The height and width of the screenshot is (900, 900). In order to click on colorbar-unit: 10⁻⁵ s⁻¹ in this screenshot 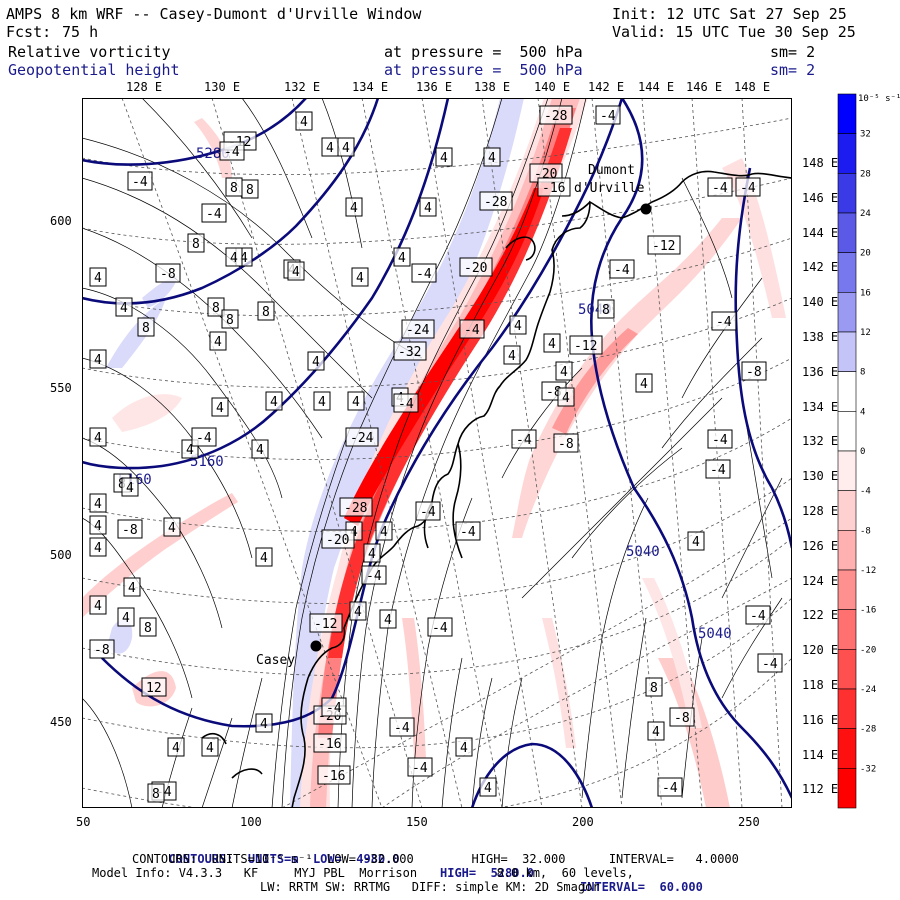, I will do `click(879, 99)`.